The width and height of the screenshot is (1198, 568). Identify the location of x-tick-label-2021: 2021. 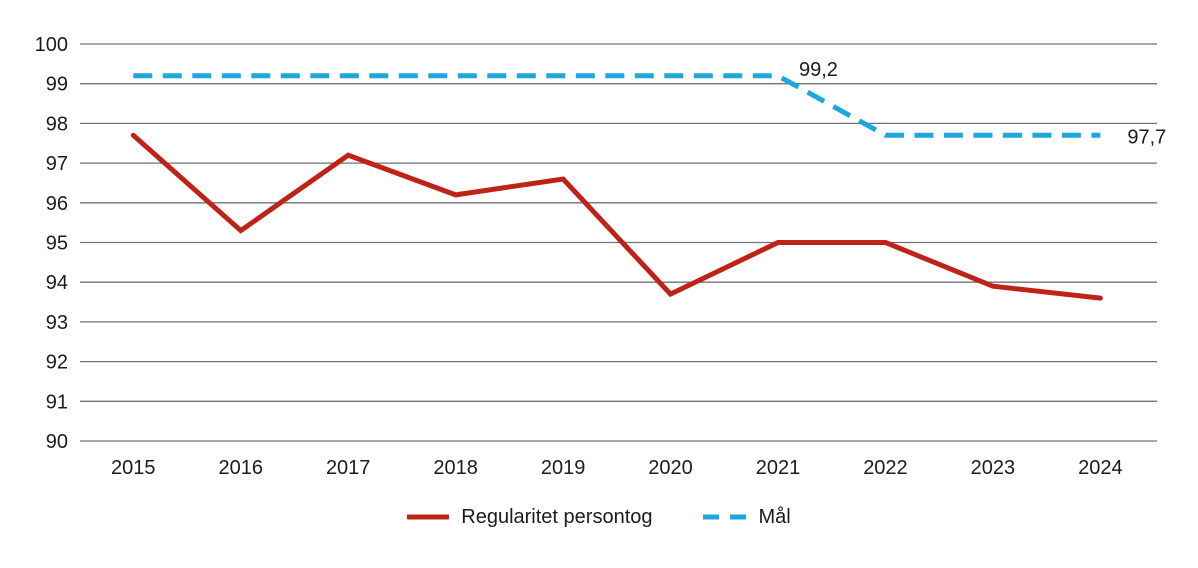
(778, 468).